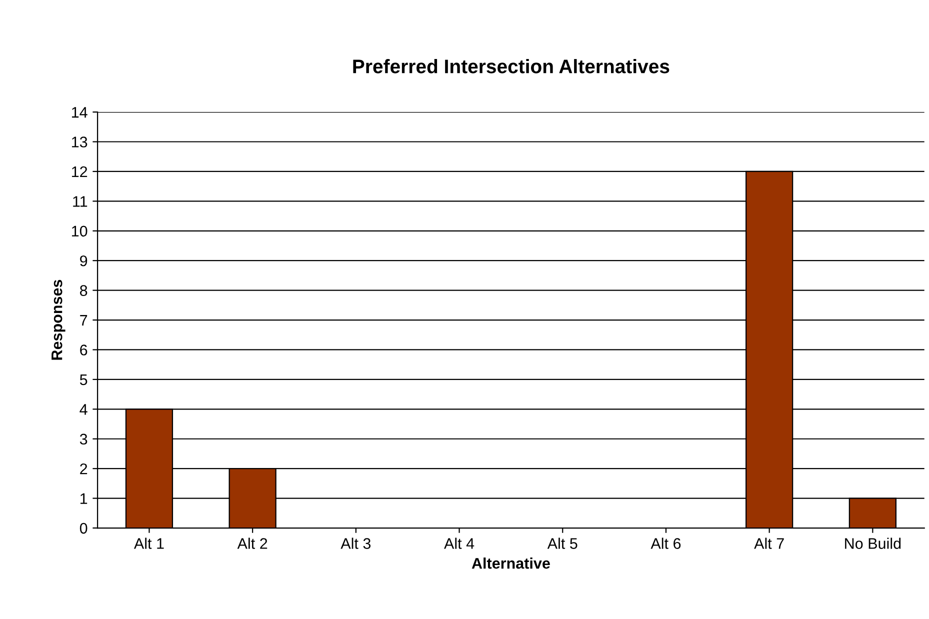 The height and width of the screenshot is (619, 929). I want to click on x-tick-label: Alt 6, so click(665, 543).